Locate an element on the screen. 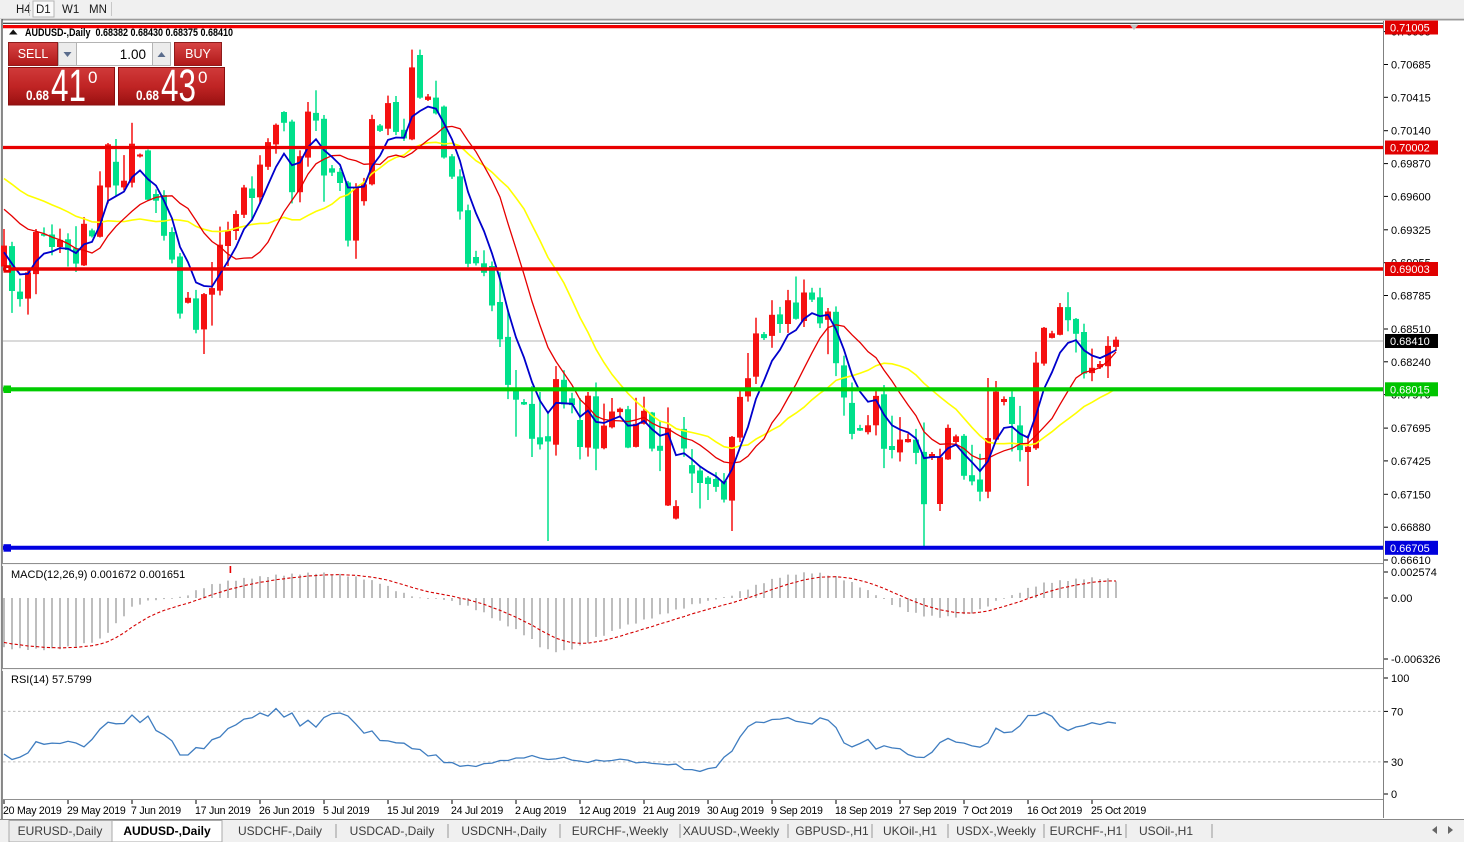 The image size is (1464, 842). svg-text: 0.66610 is located at coordinates (1411, 561).